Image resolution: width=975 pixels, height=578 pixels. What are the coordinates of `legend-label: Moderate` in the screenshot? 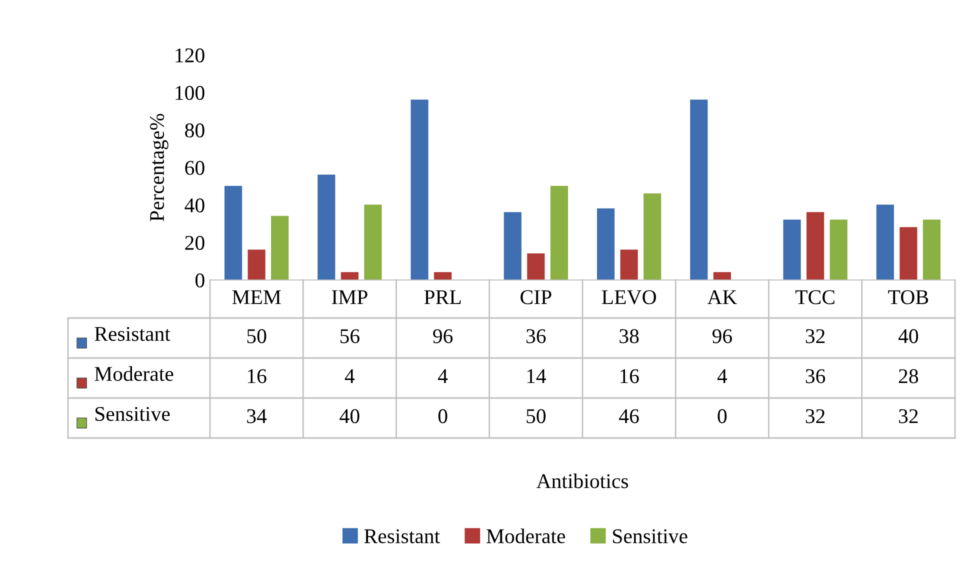 It's located at (134, 373).